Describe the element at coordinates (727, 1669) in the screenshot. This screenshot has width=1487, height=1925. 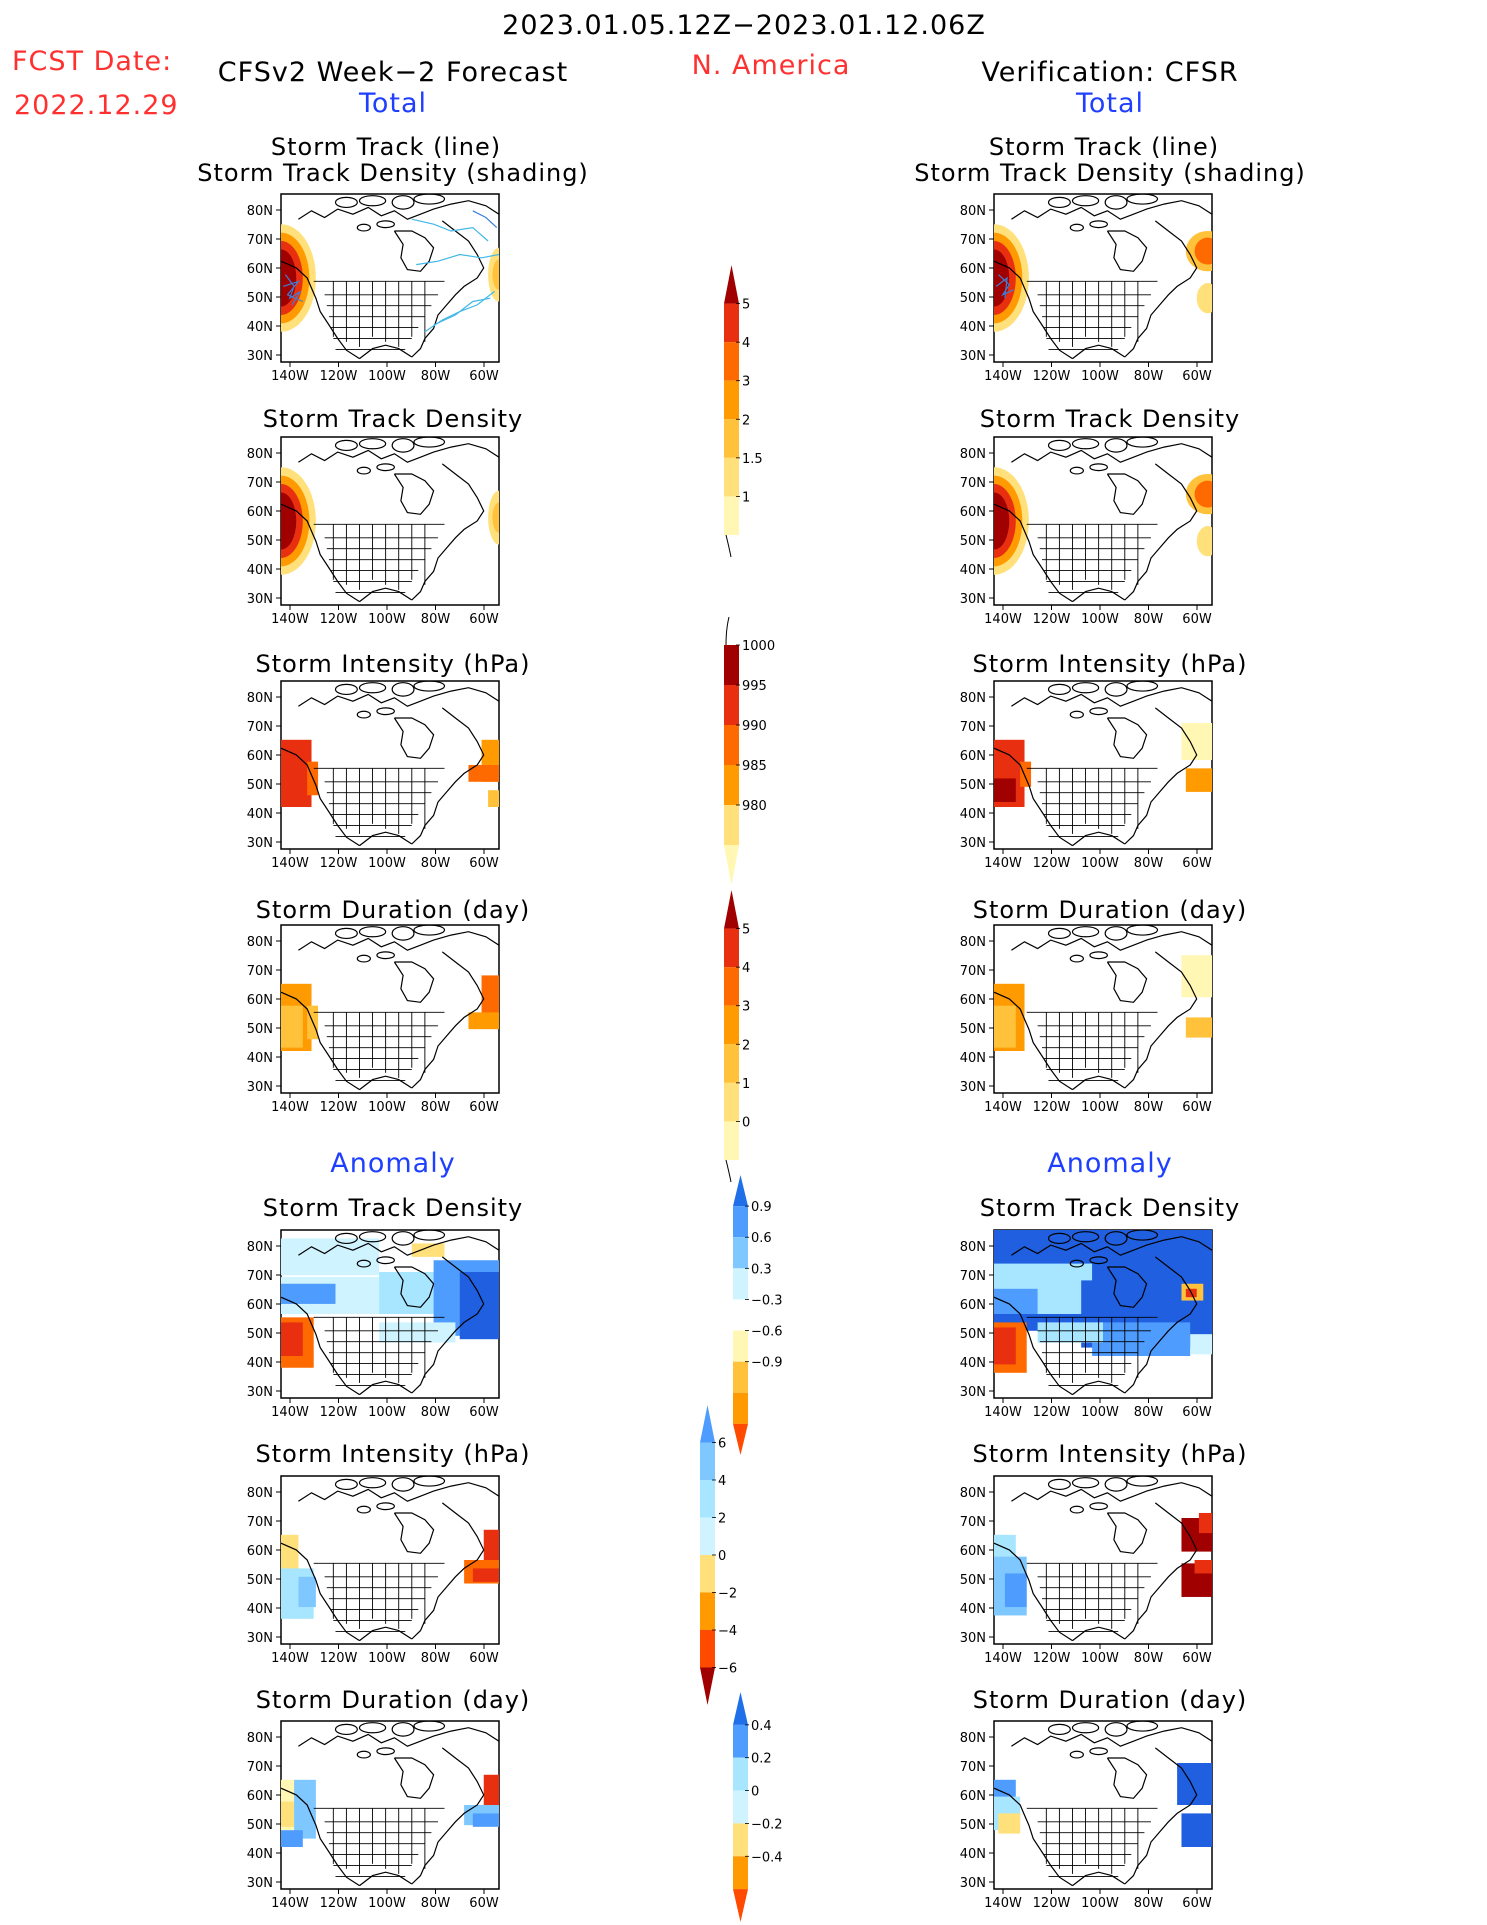
I see `colorbar-label: −6` at that location.